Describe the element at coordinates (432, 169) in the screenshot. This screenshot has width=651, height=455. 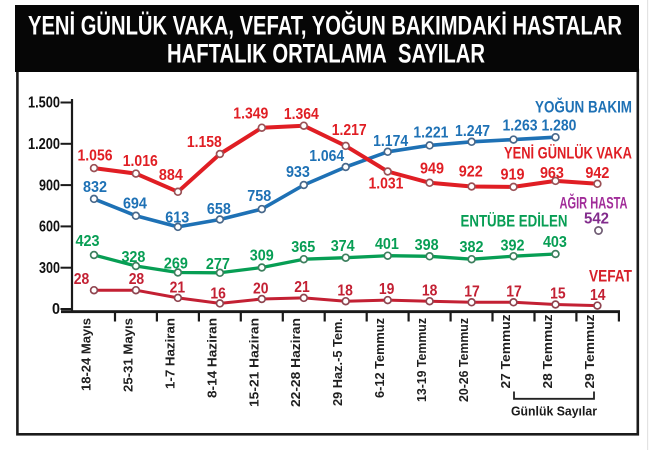
I see `svg-text: 949` at that location.